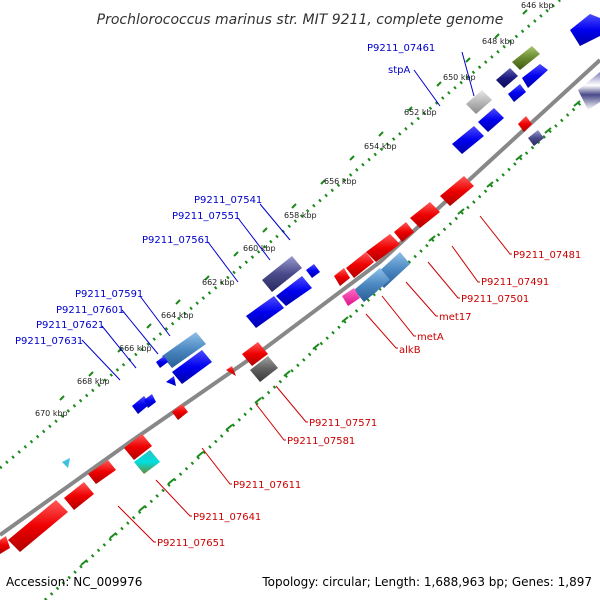 This screenshot has height=600, width=600. What do you see at coordinates (537, 5) in the screenshot?
I see `tick-label: 646 kbp` at bounding box center [537, 5].